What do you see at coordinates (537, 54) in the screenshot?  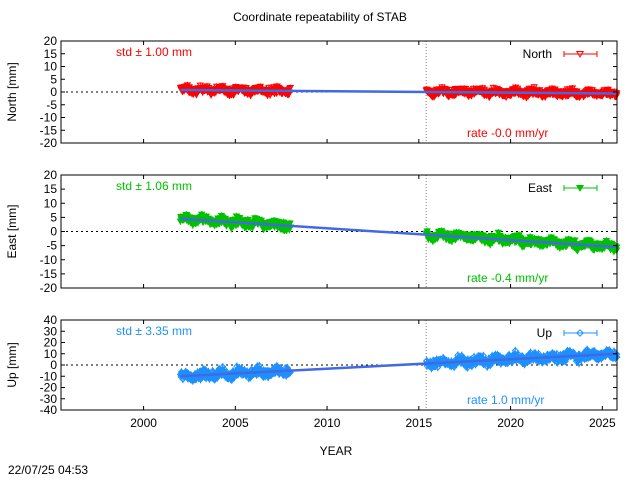 I see `legend-label: North` at bounding box center [537, 54].